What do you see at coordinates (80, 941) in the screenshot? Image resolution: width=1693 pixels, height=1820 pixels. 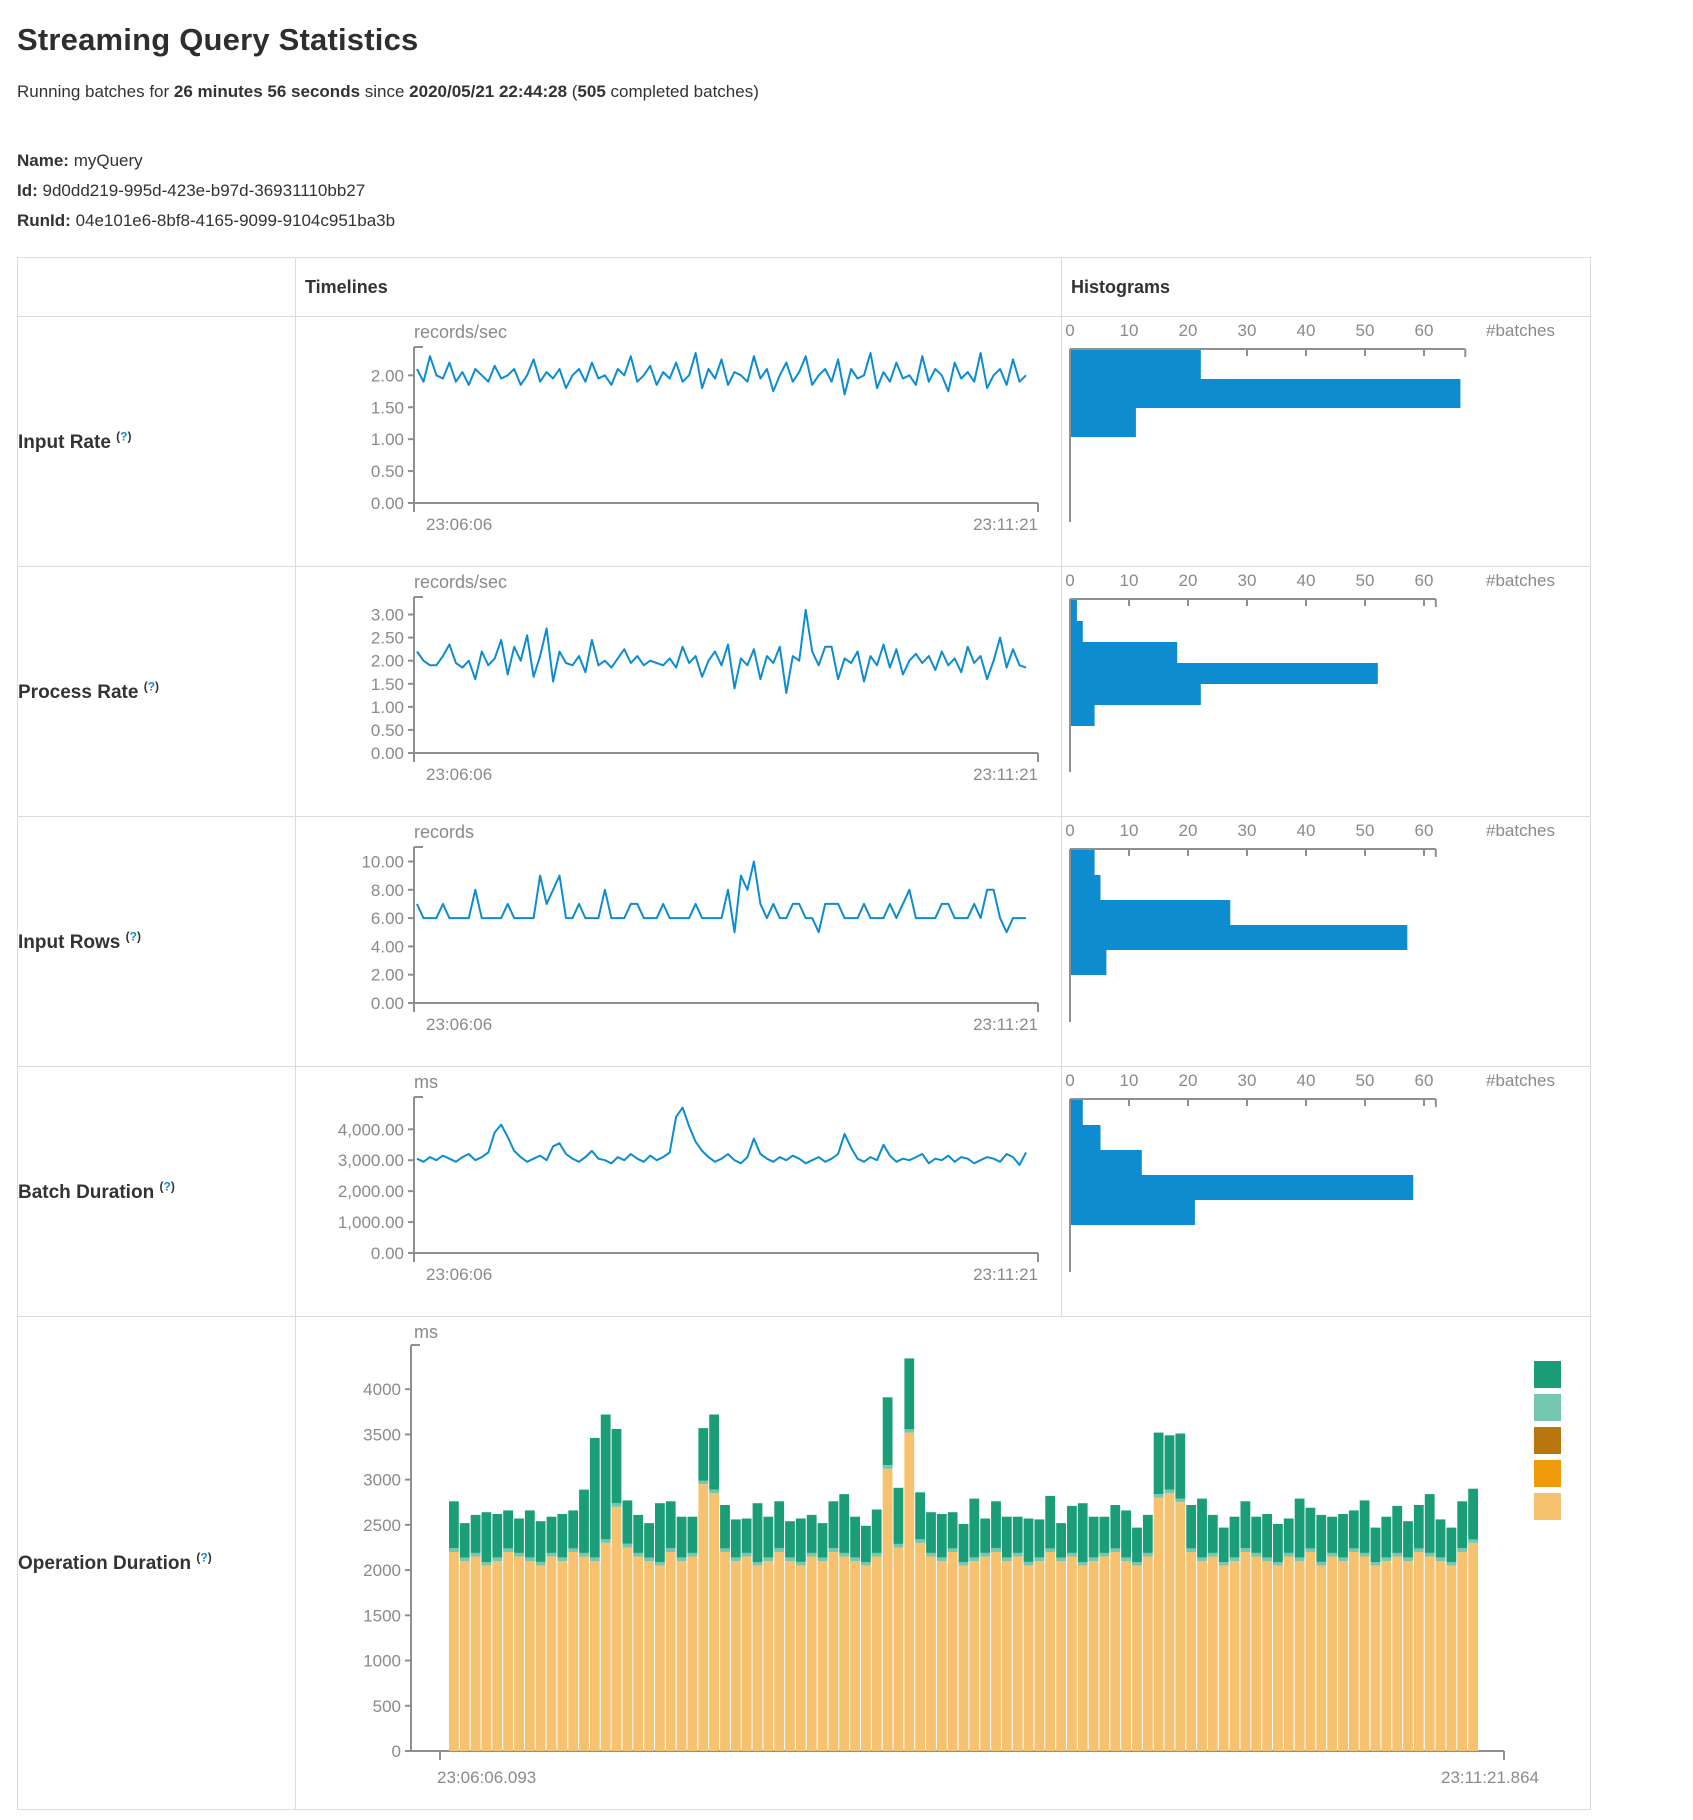 I see `row-label-input-rows: Input Rows (?)` at bounding box center [80, 941].